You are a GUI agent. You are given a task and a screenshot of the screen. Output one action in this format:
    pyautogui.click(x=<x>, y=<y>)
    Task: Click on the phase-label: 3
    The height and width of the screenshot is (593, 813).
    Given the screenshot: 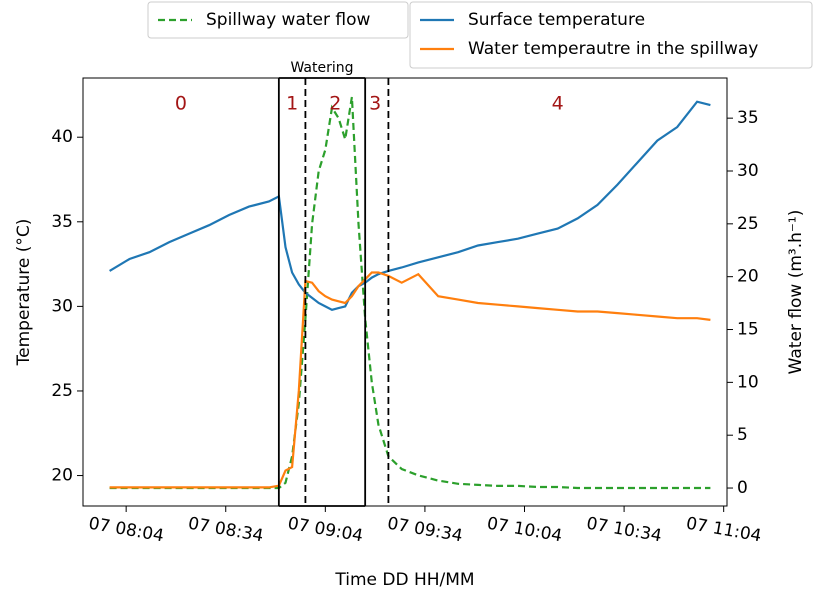 What is the action you would take?
    pyautogui.click(x=375, y=104)
    